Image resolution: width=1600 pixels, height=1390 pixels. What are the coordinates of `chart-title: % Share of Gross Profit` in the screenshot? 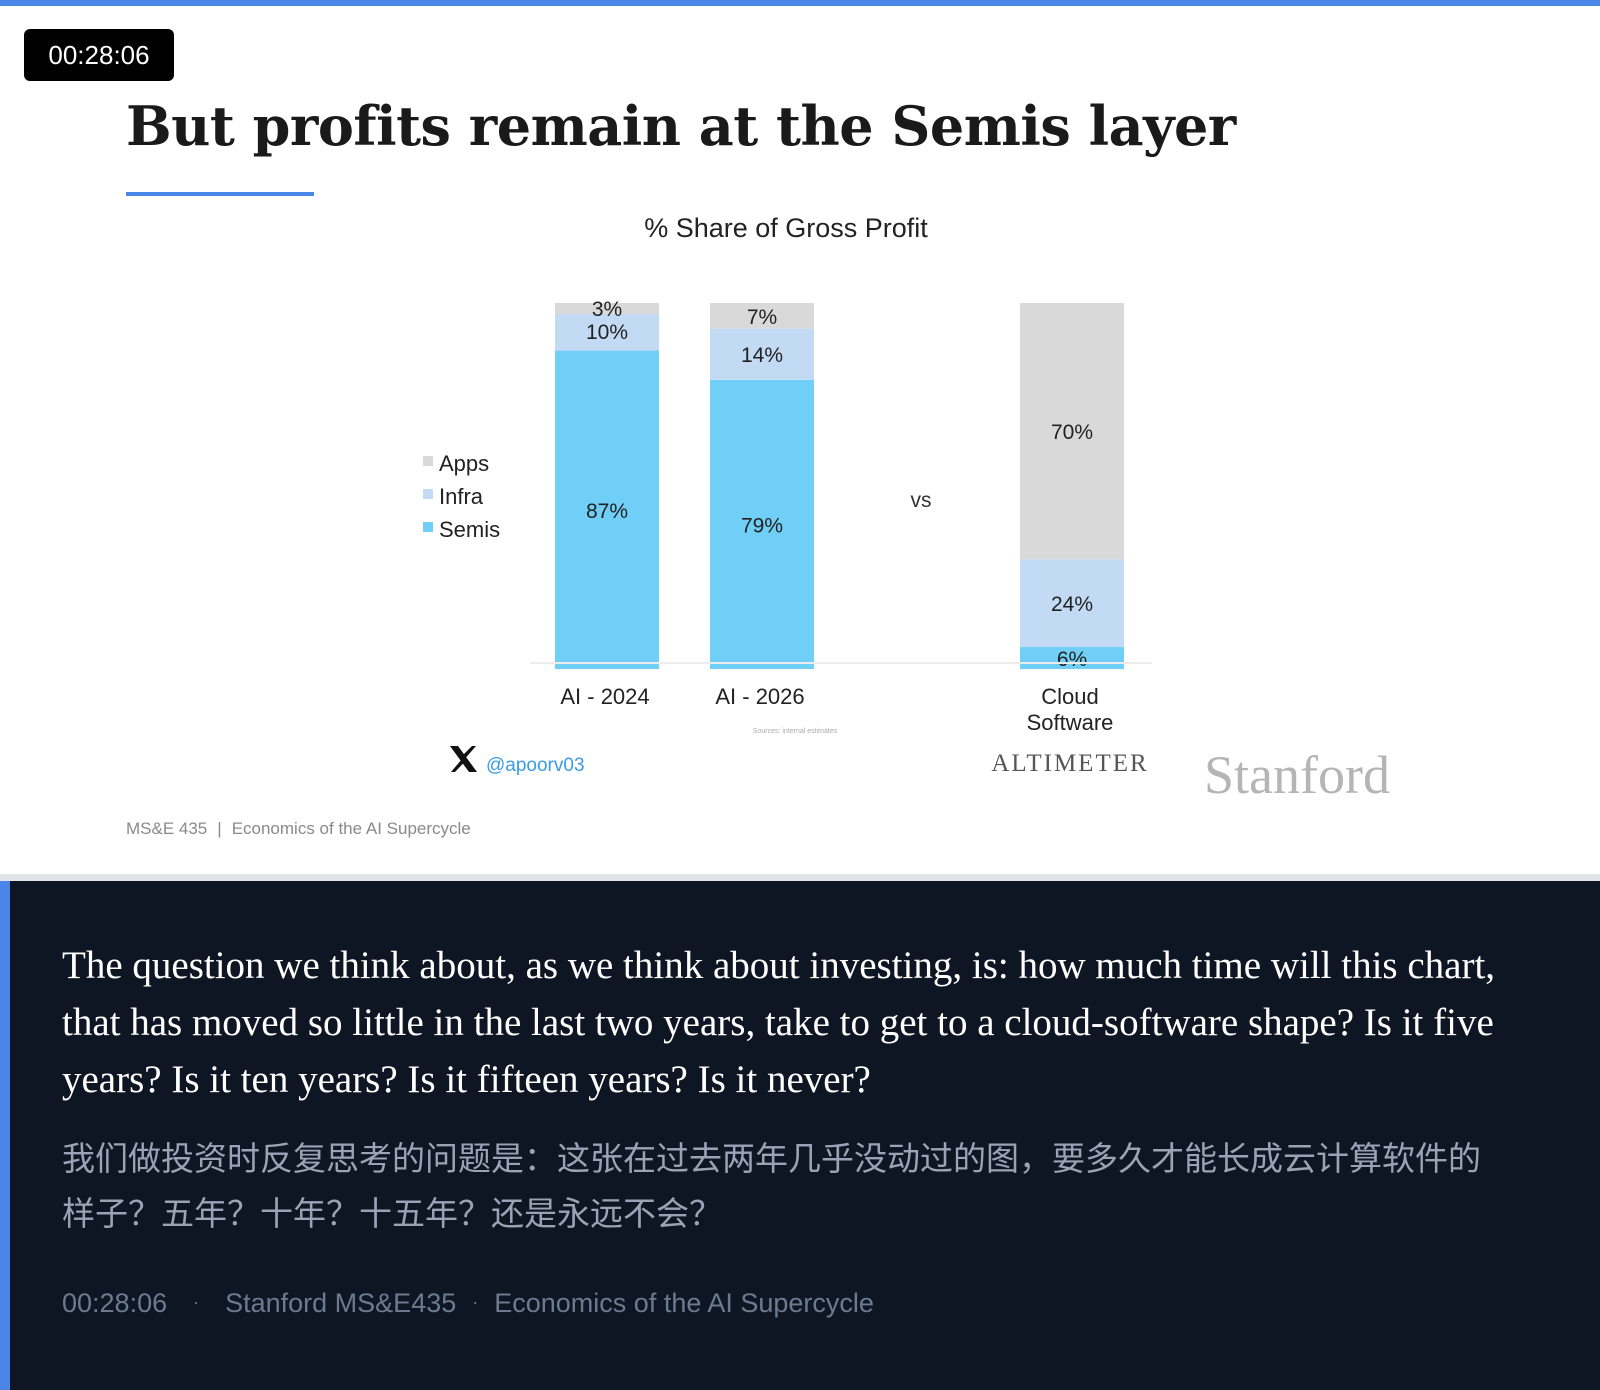 It's located at (786, 228).